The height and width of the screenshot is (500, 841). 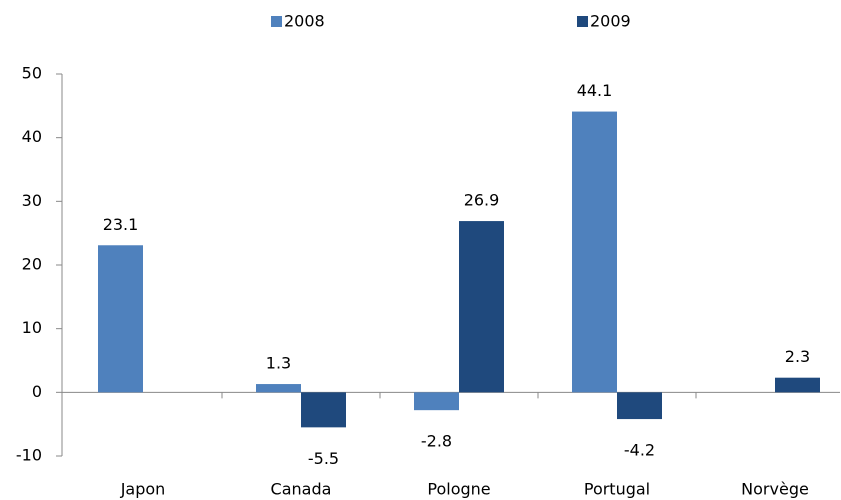 What do you see at coordinates (304, 21) in the screenshot?
I see `legend-label: 2008` at bounding box center [304, 21].